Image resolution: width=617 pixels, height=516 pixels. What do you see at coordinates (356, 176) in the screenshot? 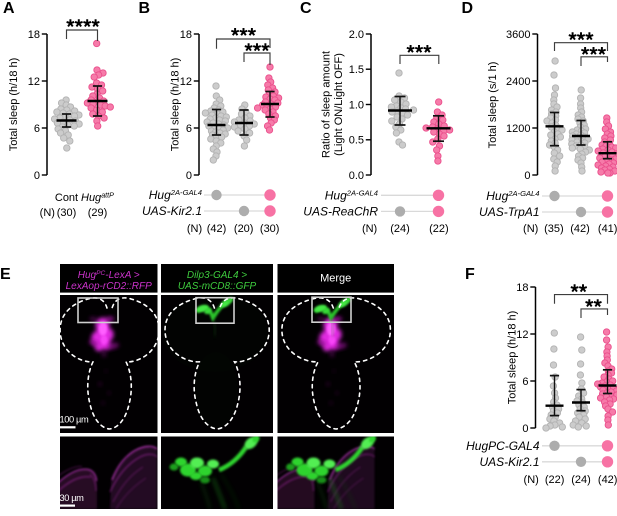
I see `svg-text: 0.0` at bounding box center [356, 176].